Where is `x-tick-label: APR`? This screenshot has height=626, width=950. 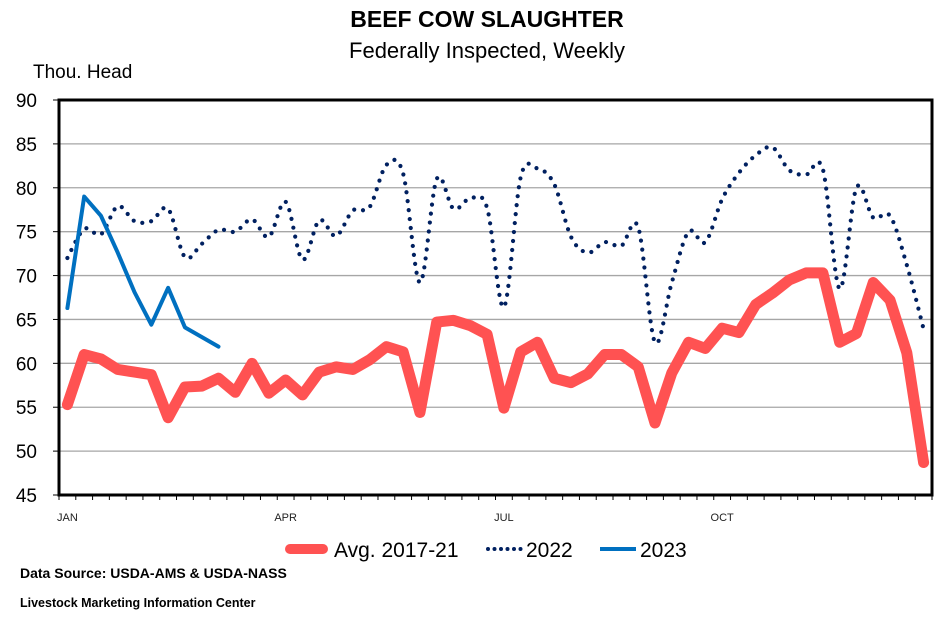
x-tick-label: APR is located at coordinates (285, 518).